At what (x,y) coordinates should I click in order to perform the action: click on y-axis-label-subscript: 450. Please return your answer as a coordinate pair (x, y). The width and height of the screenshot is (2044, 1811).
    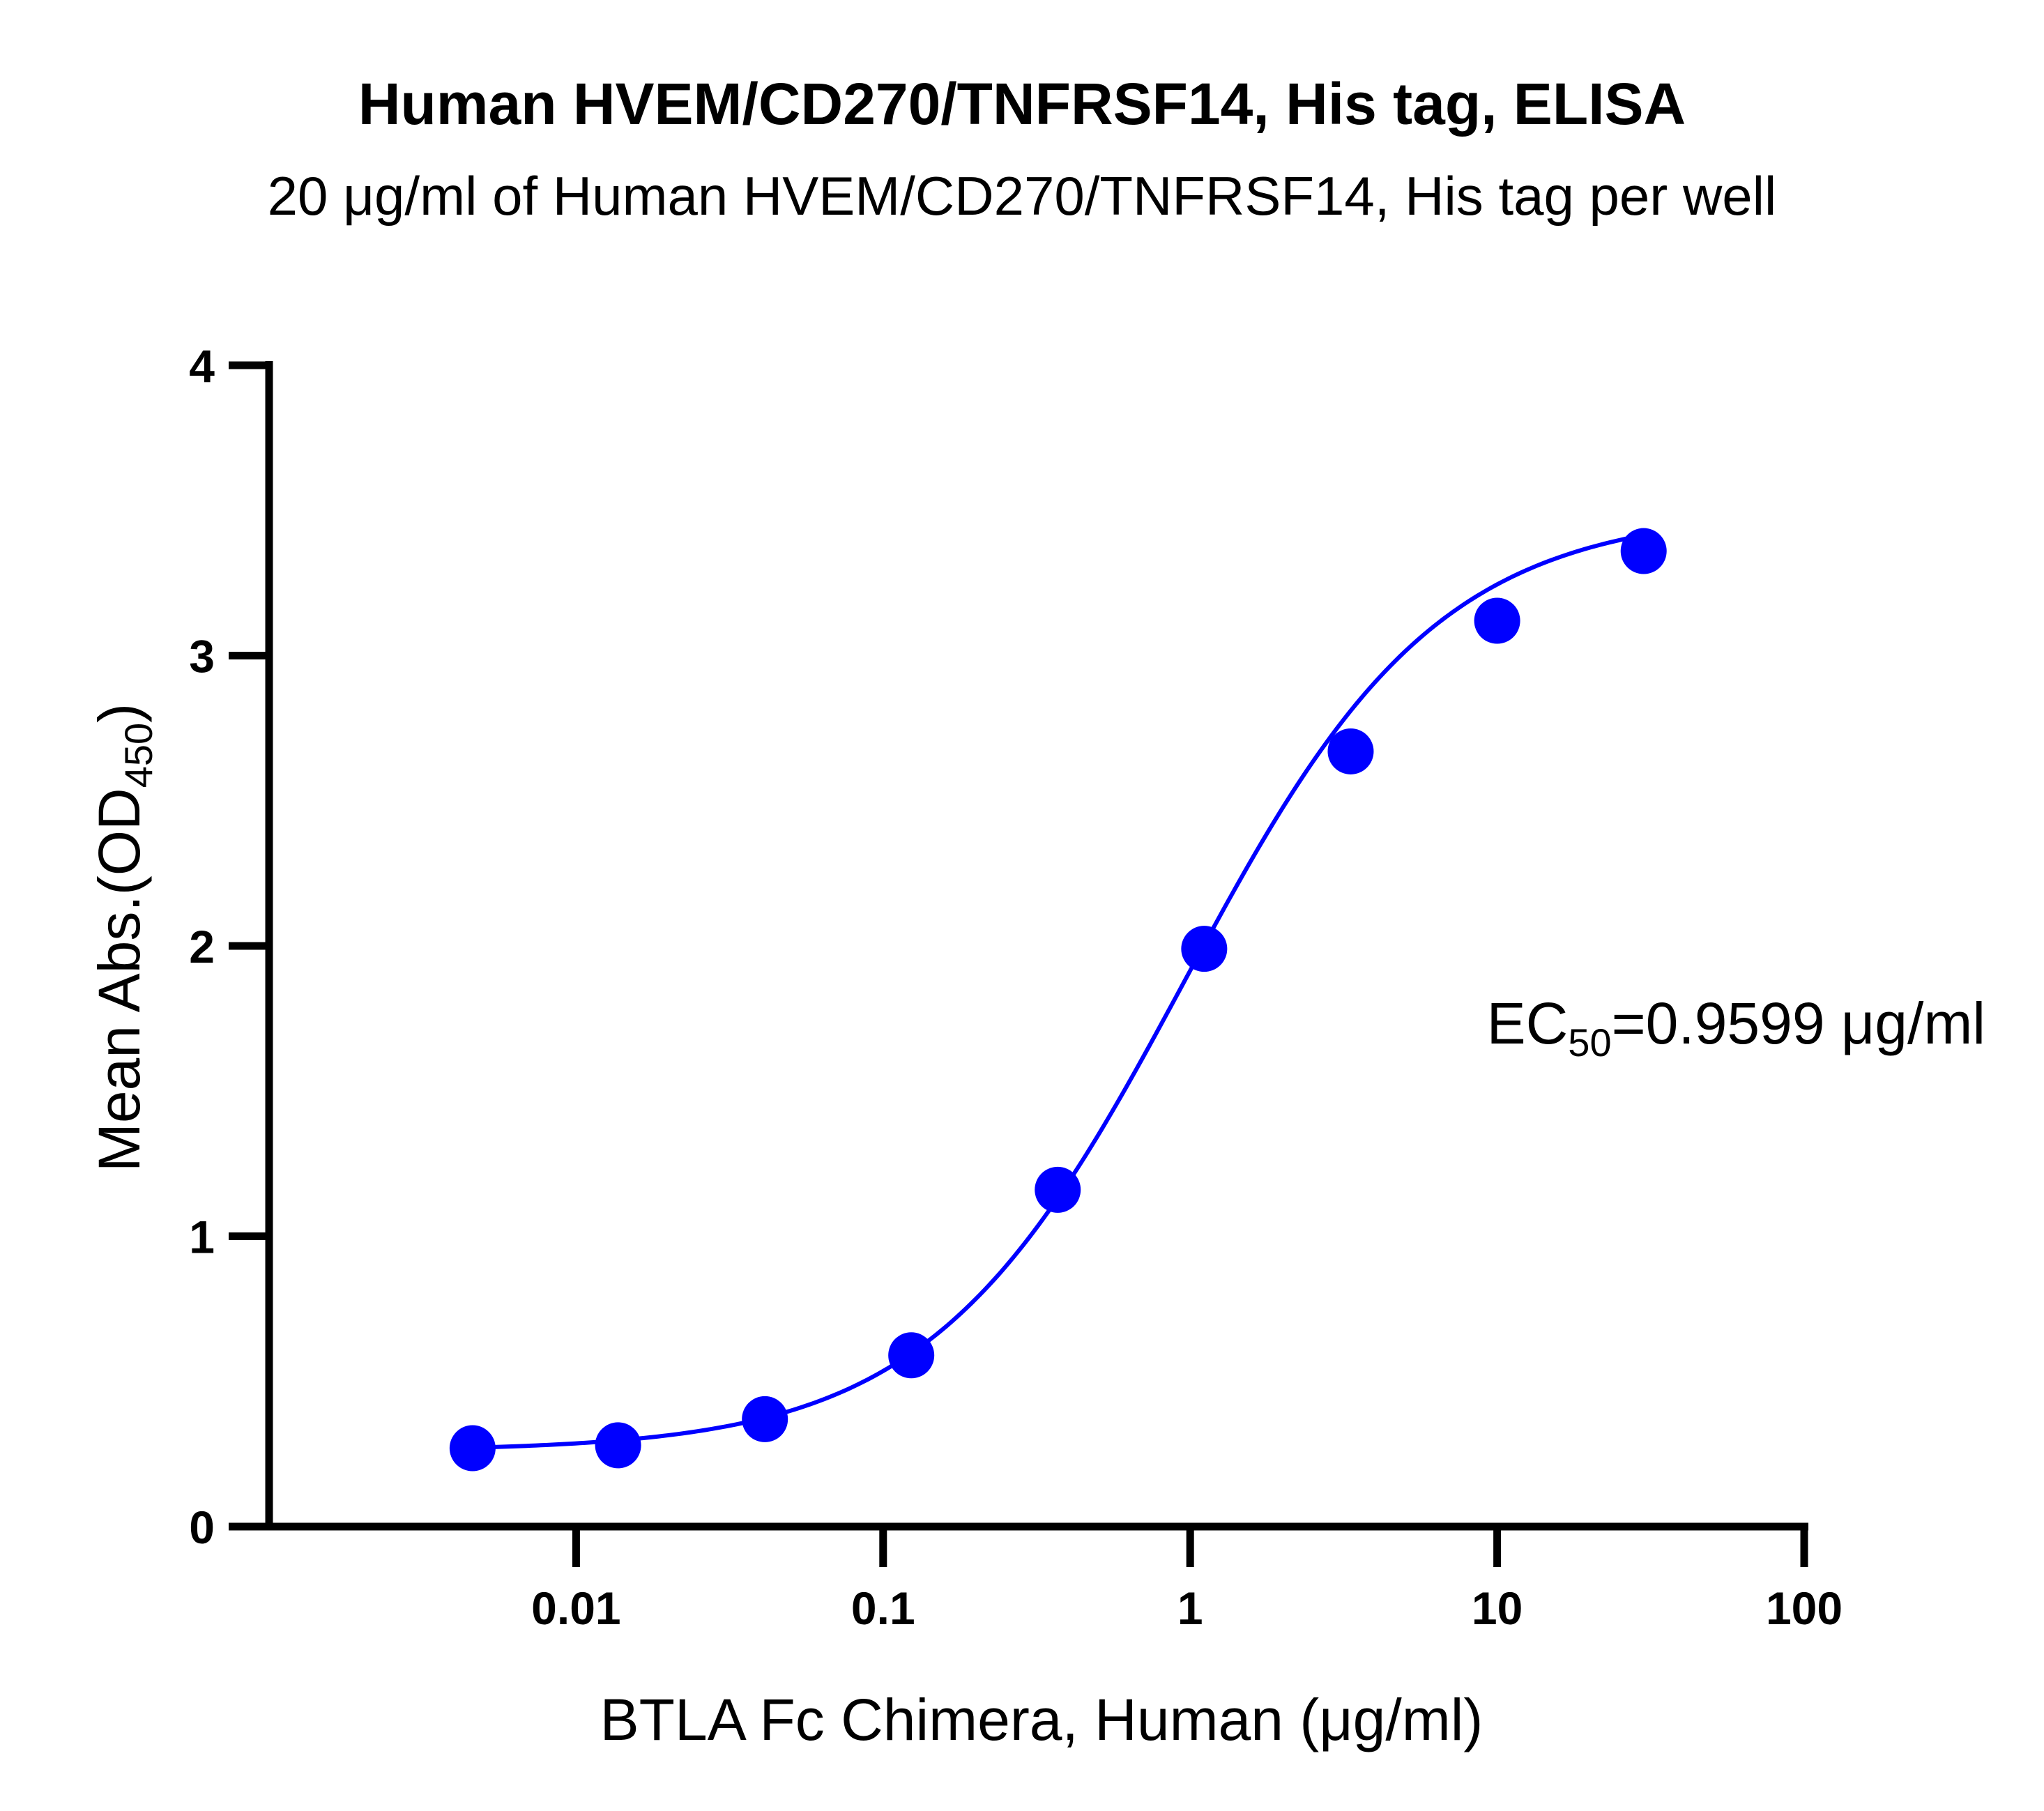
    Looking at the image, I should click on (138, 755).